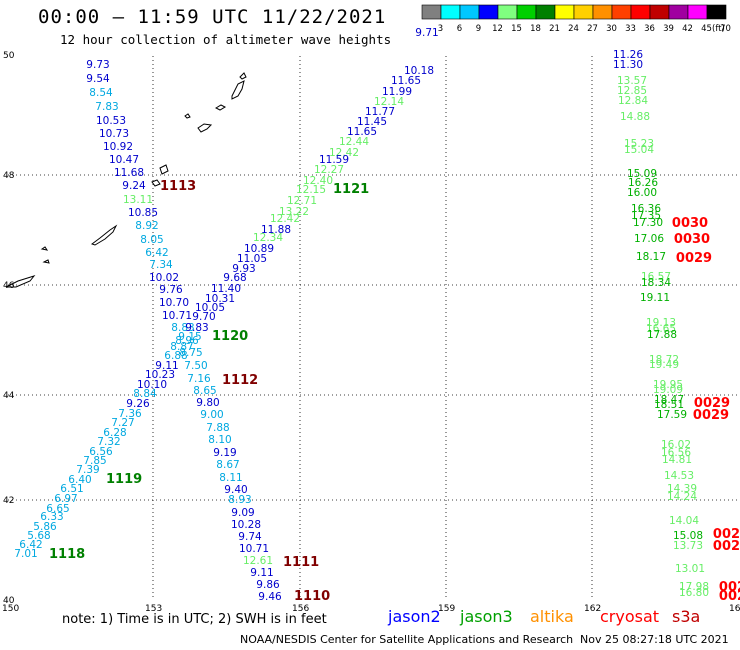 Image resolution: width=740 pixels, height=650 pixels. What do you see at coordinates (230, 336) in the screenshot?
I see `pass-time-label: 1120` at bounding box center [230, 336].